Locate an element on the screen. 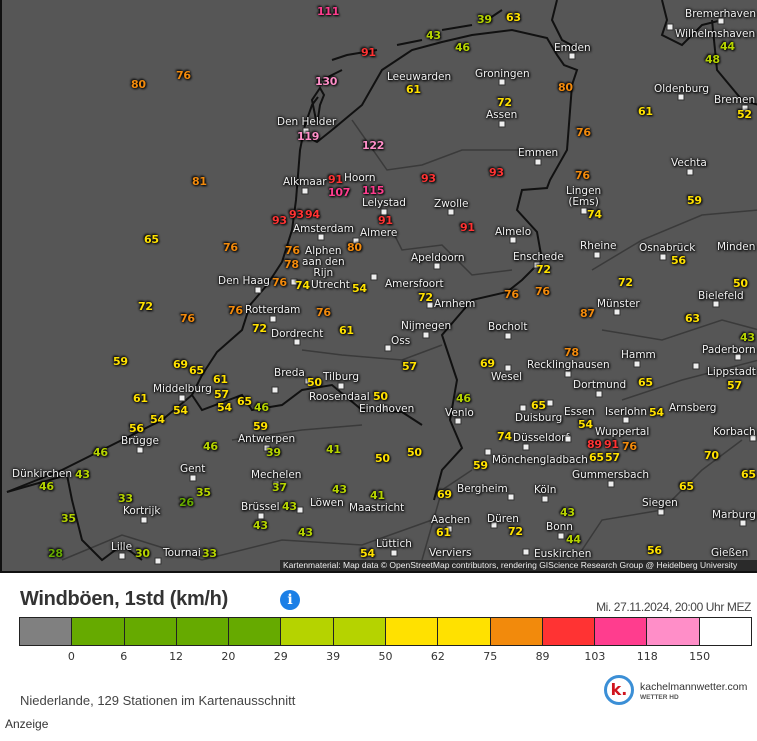 This screenshot has width=757, height=741. kachelmannwetter-logo: k. kachelmannwetter.com WETTER HD is located at coordinates (679, 691).